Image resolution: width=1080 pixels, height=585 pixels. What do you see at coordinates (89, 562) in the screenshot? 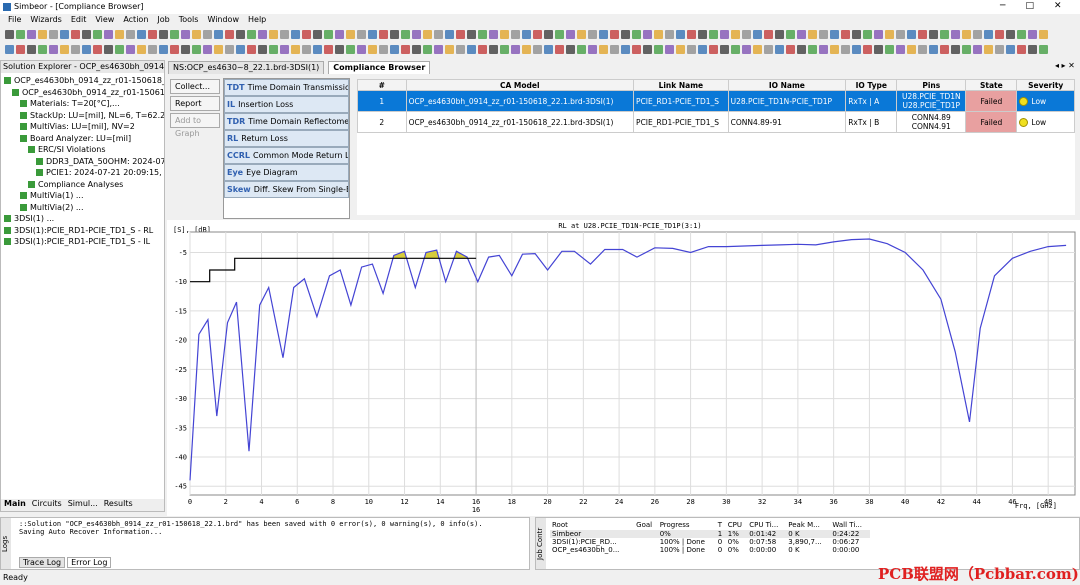
I see `tab: Error Log` at bounding box center [89, 562].